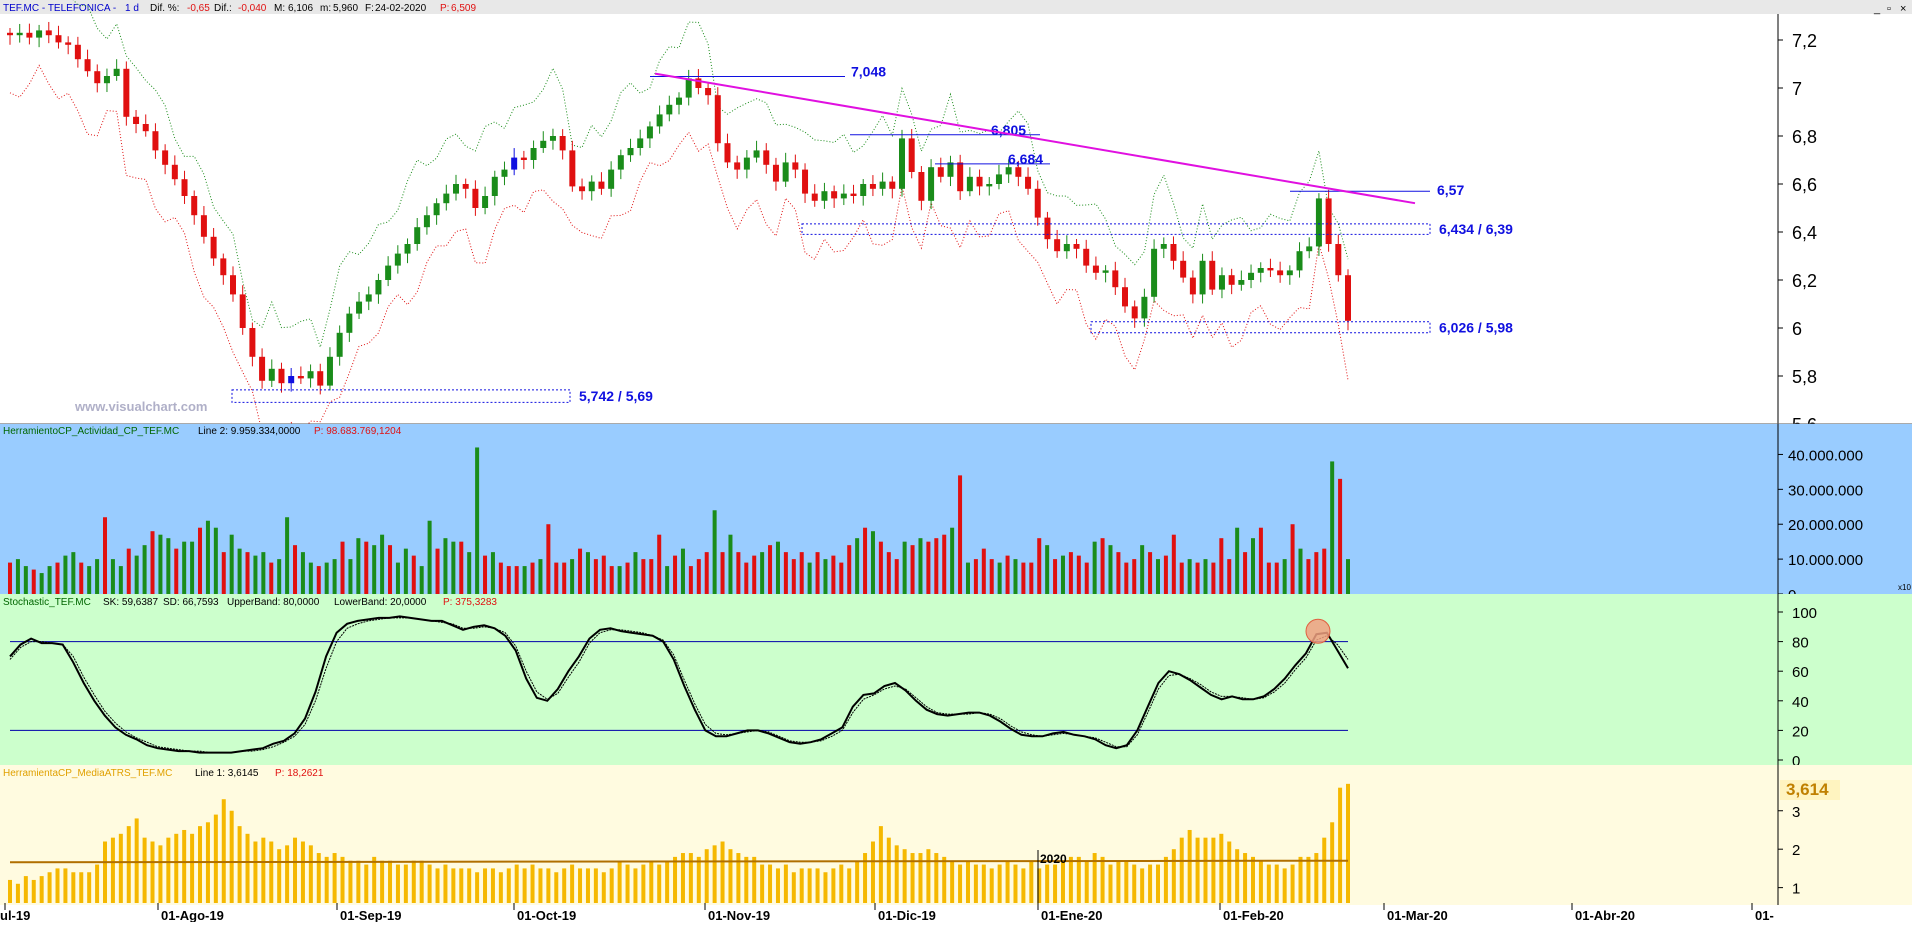  I want to click on maximize-icon: ▫, so click(1889, 9).